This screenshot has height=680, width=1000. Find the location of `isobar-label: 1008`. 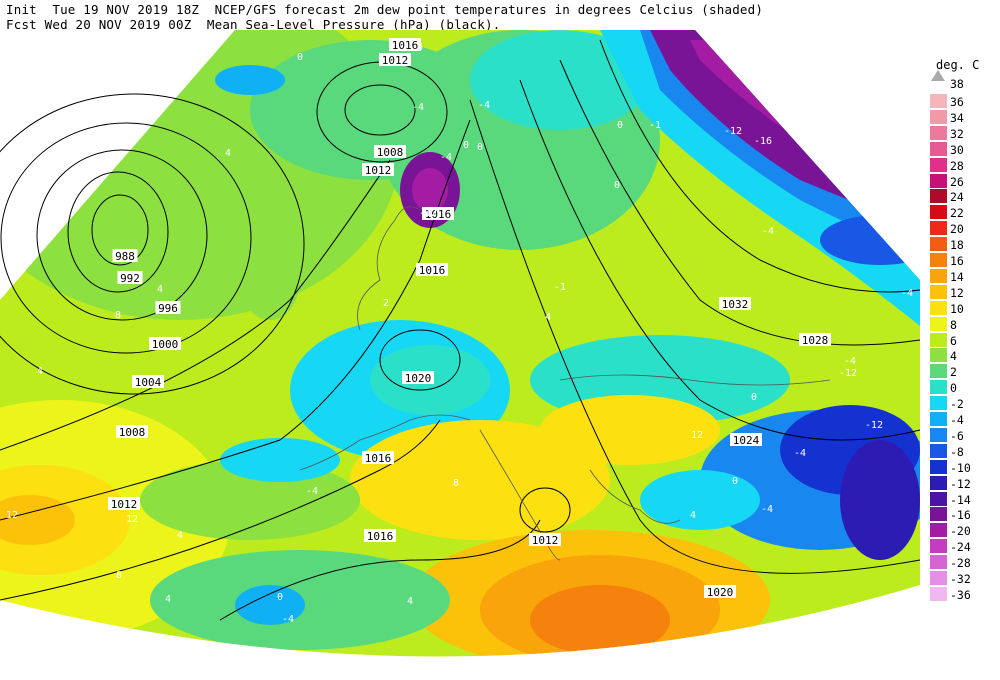

isobar-label: 1008 is located at coordinates (390, 152).